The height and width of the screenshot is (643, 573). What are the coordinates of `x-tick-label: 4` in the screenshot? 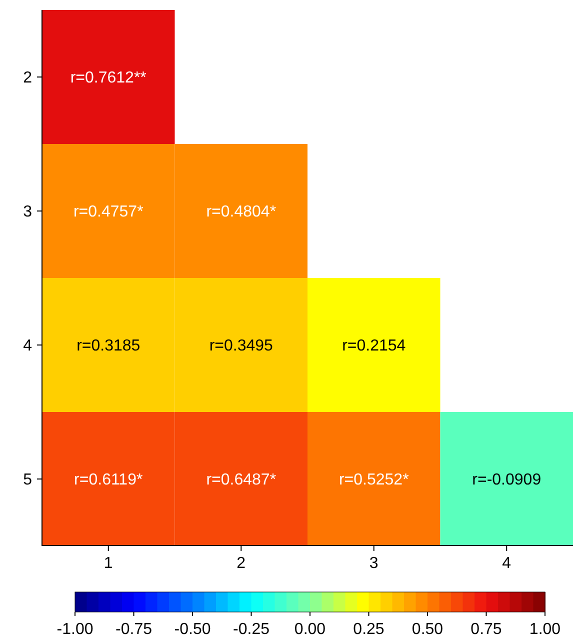 It's located at (507, 563).